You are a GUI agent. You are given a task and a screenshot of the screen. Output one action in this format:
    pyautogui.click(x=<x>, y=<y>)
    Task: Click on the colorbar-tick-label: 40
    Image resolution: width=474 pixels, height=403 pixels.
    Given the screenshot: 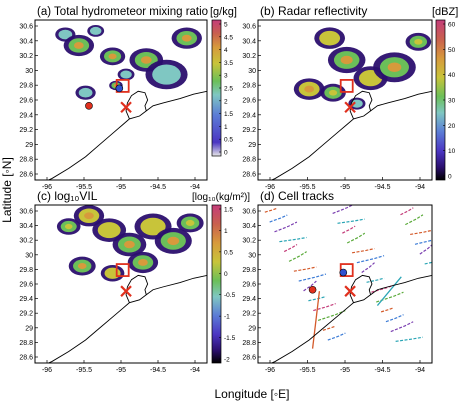 What is the action you would take?
    pyautogui.click(x=452, y=75)
    